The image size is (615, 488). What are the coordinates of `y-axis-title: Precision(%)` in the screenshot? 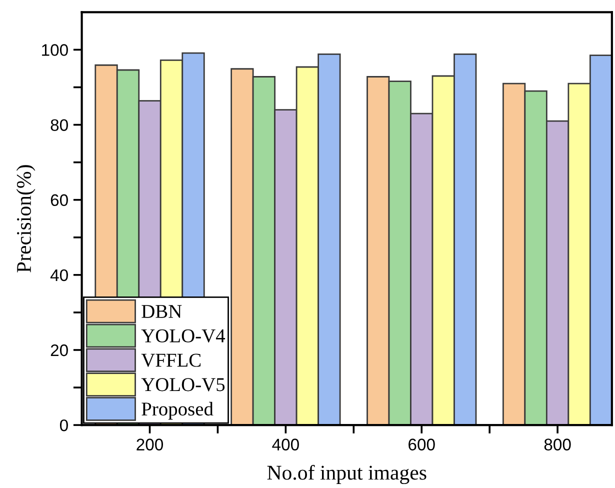 It's located at (26, 218).